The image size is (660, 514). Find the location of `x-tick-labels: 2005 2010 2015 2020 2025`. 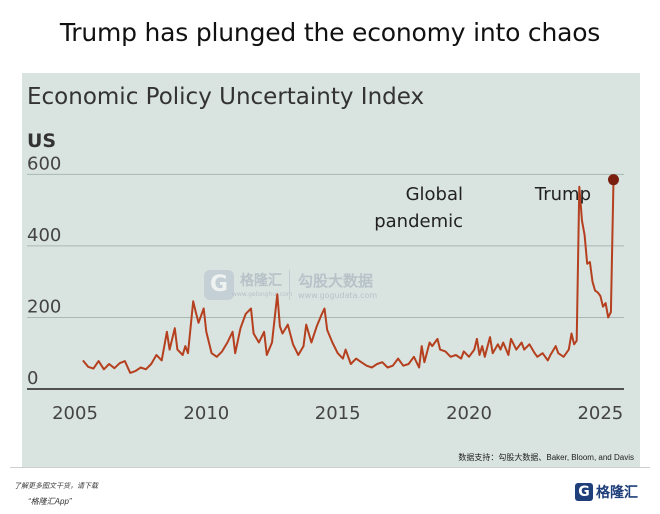

x-tick-labels: 2005 2010 2015 2020 2025 is located at coordinates (337, 413).